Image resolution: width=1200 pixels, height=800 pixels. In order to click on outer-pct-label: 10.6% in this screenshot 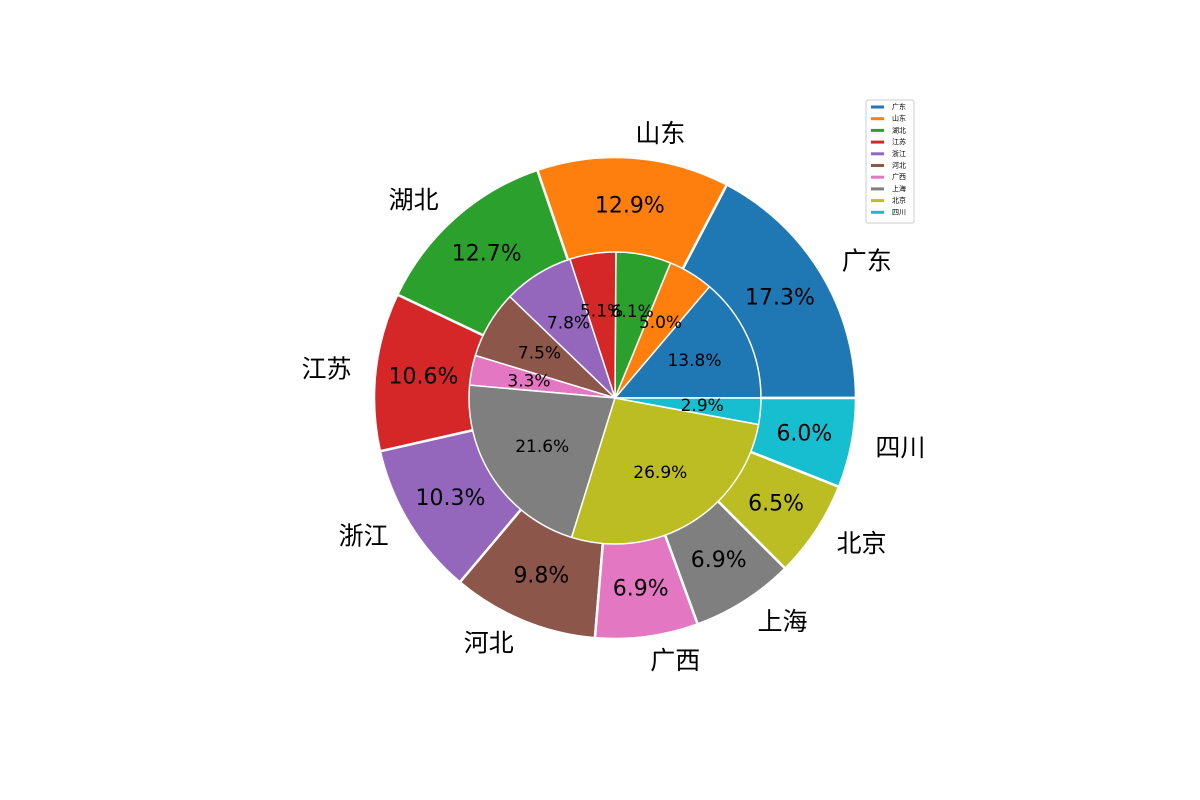, I will do `click(423, 376)`.